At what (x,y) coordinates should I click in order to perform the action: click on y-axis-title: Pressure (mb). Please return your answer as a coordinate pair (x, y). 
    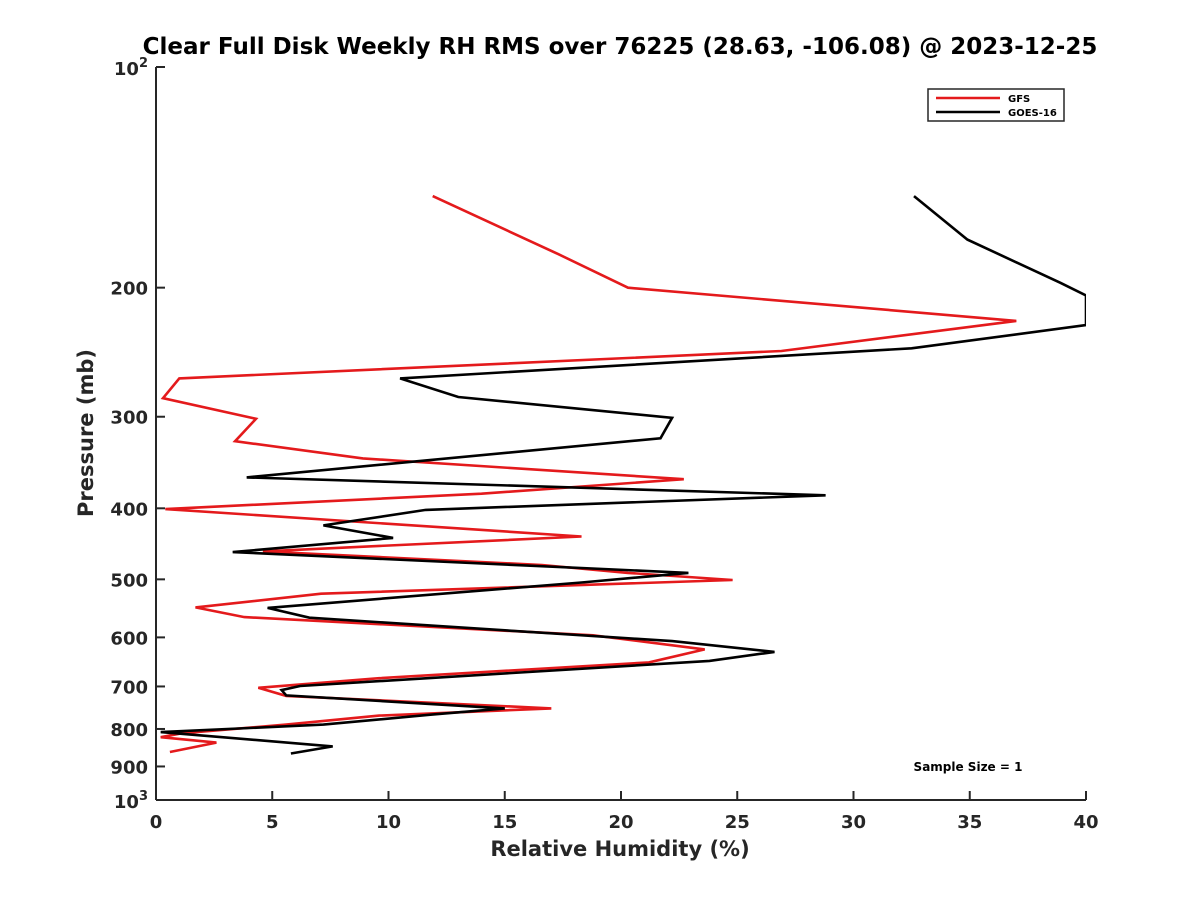
    Looking at the image, I should click on (86, 433).